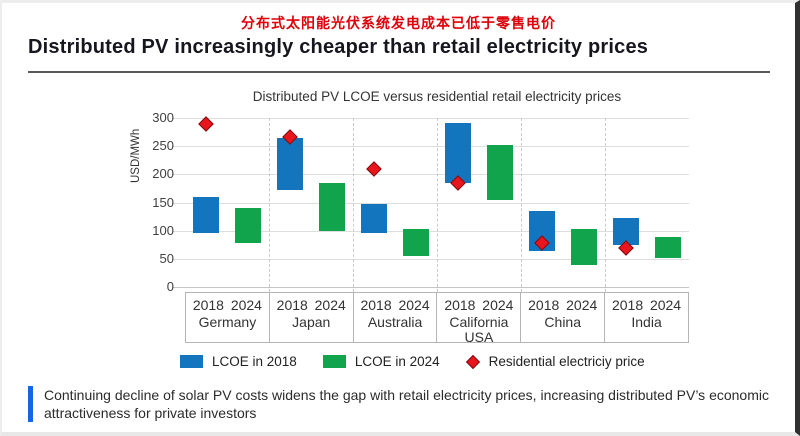  I want to click on y-tick-label-250: 250, so click(163, 146).